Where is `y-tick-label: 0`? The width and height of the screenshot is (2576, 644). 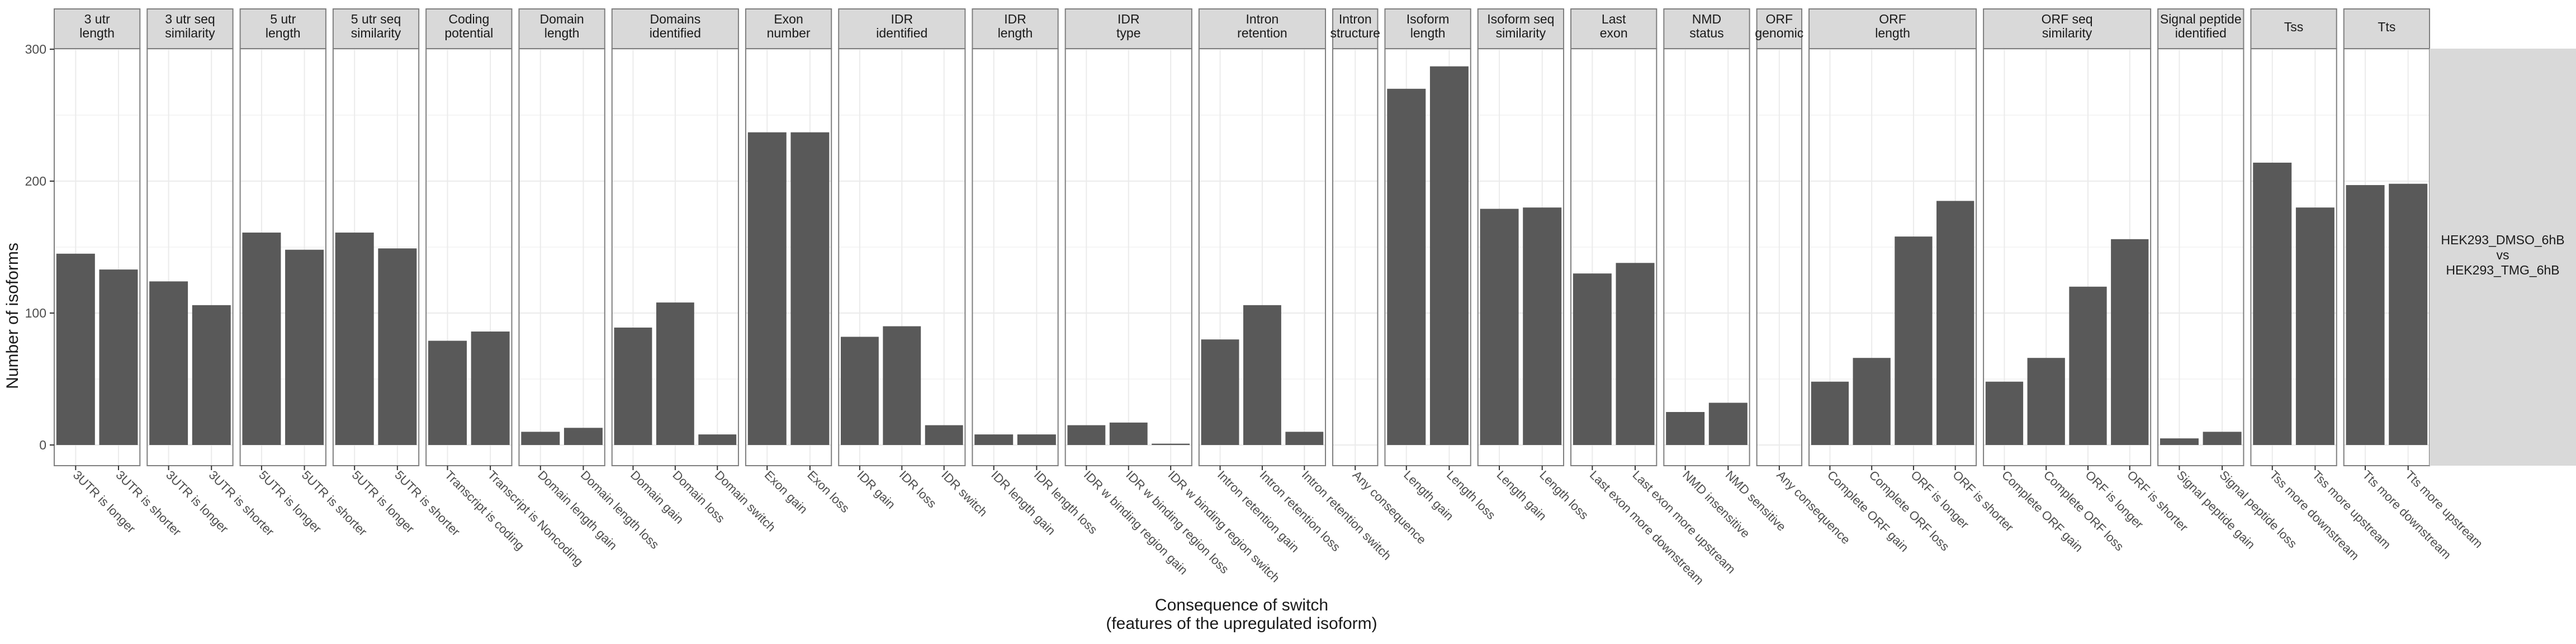 y-tick-label: 0 is located at coordinates (43, 445).